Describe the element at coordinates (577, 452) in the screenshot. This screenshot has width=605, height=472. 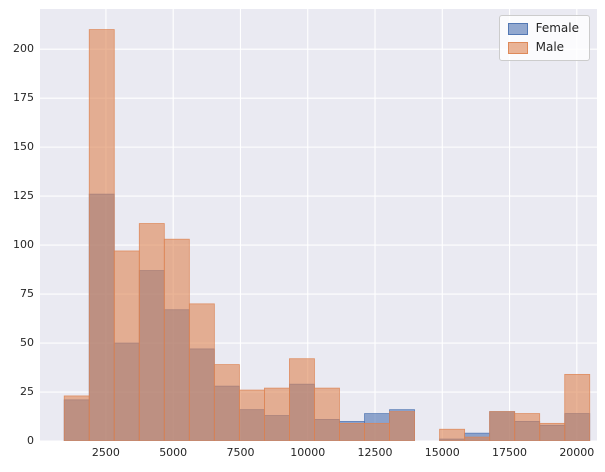
I see `x-tick-label: 20000` at that location.